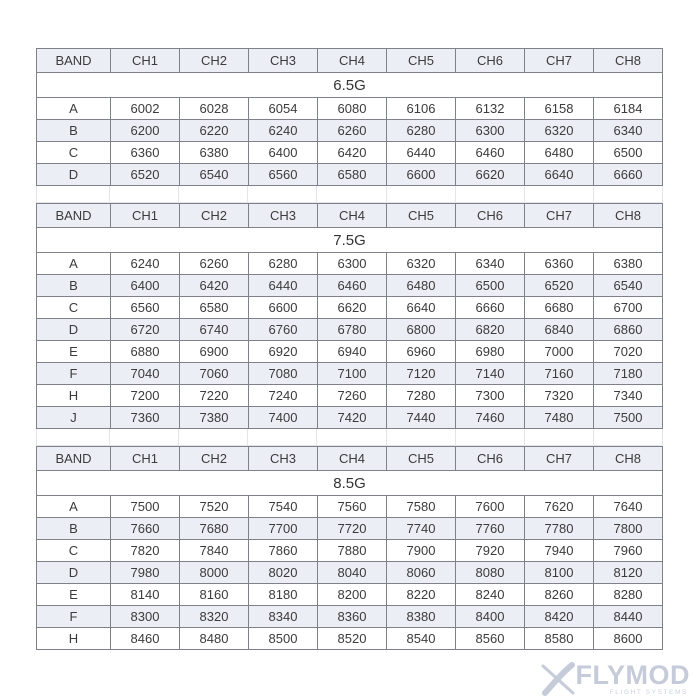 The width and height of the screenshot is (700, 700). What do you see at coordinates (490, 638) in the screenshot?
I see `frequency-cell: 8560` at bounding box center [490, 638].